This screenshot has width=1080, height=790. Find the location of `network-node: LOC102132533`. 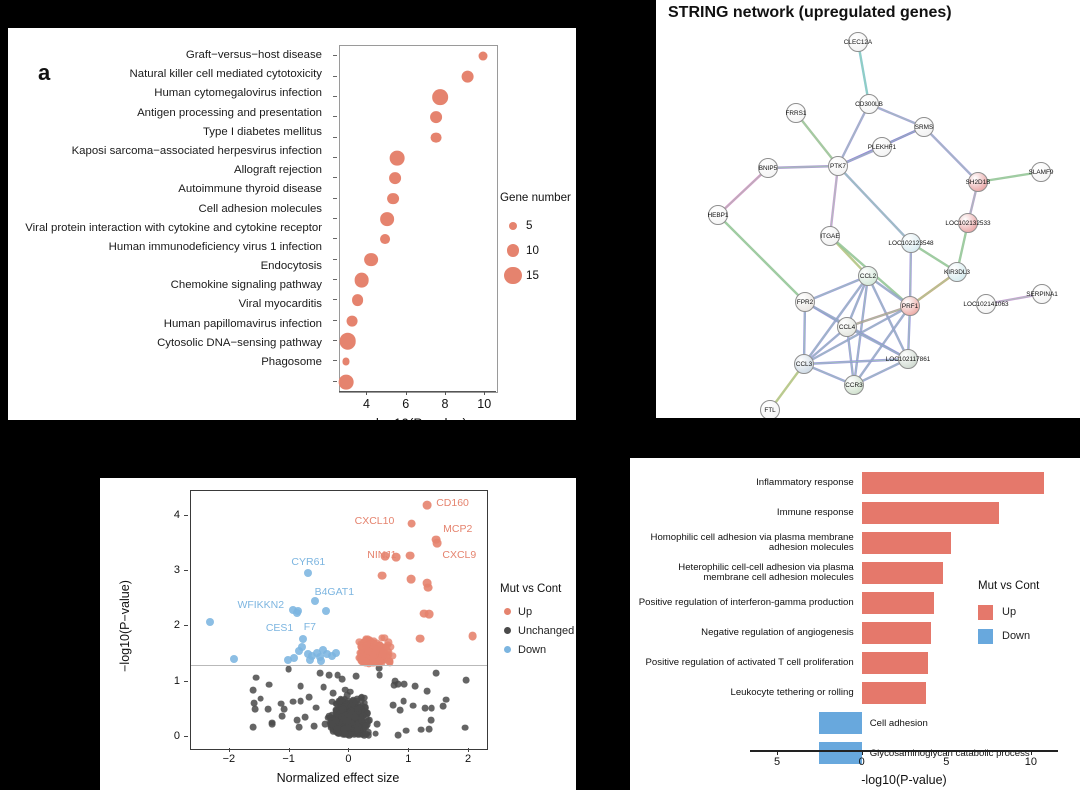

network-node: LOC102132533 is located at coordinates (968, 223).